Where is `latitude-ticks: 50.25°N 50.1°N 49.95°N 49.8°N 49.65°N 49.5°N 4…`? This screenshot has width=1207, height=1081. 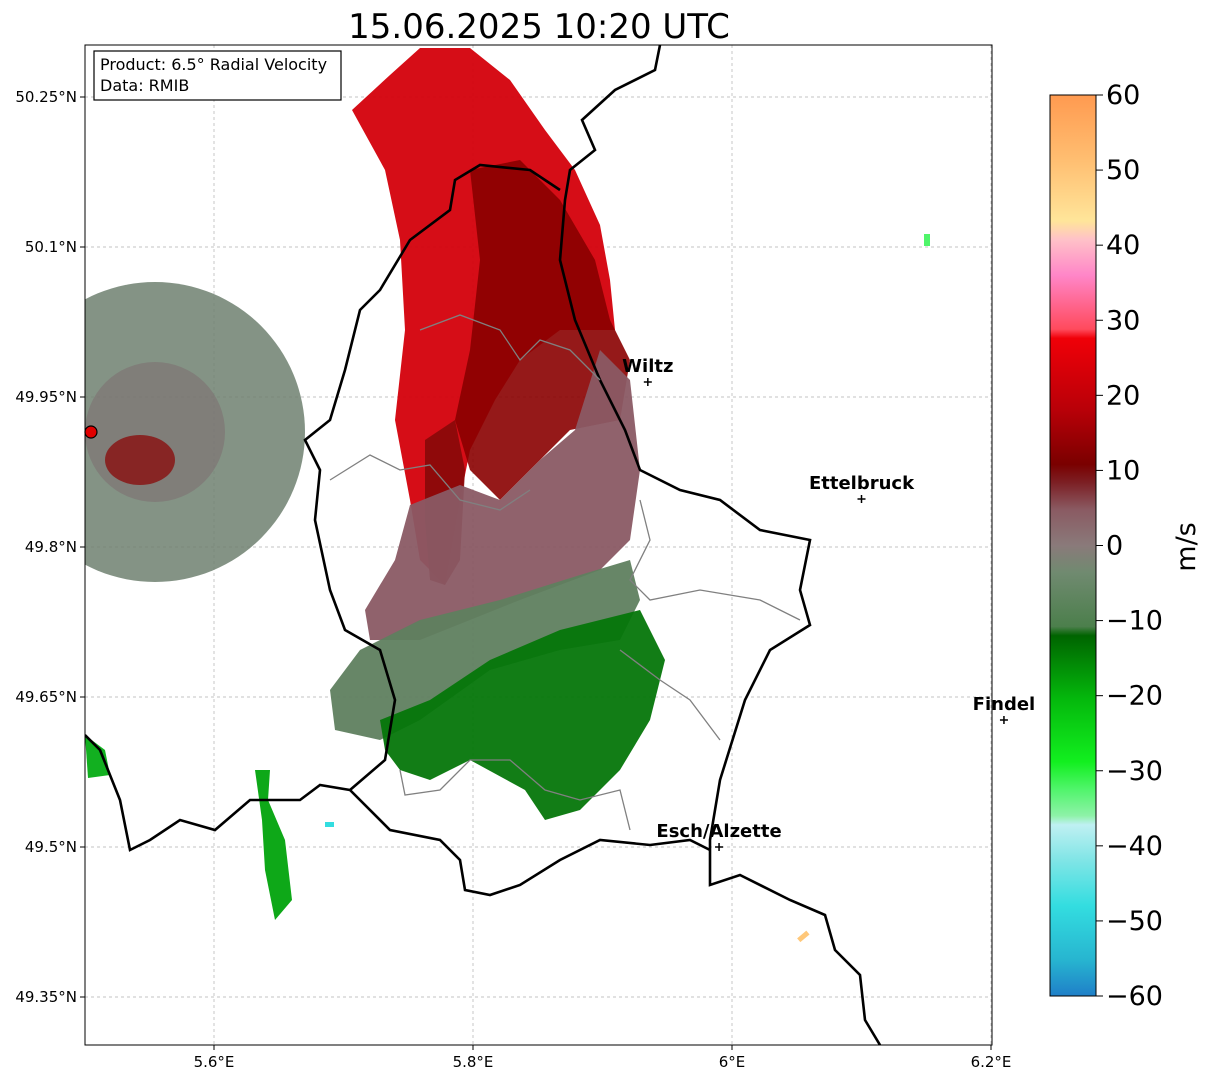 latitude-ticks: 50.25°N 50.1°N 49.95°N 49.8°N 49.65°N 49.5°N 4… is located at coordinates (50, 547).